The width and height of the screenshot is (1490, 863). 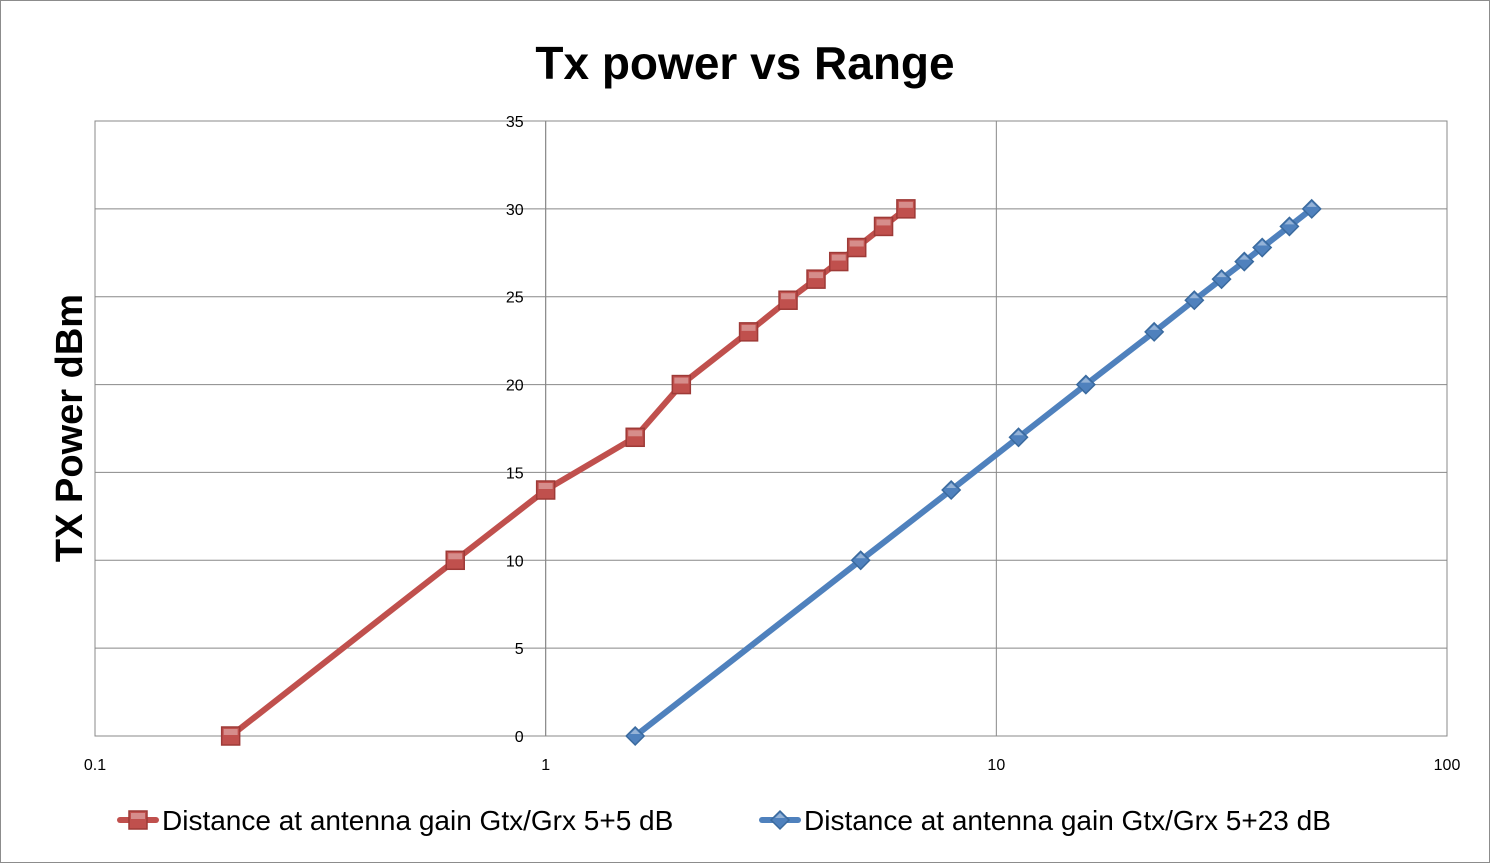 What do you see at coordinates (515, 386) in the screenshot?
I see `y-tick-label: 20` at bounding box center [515, 386].